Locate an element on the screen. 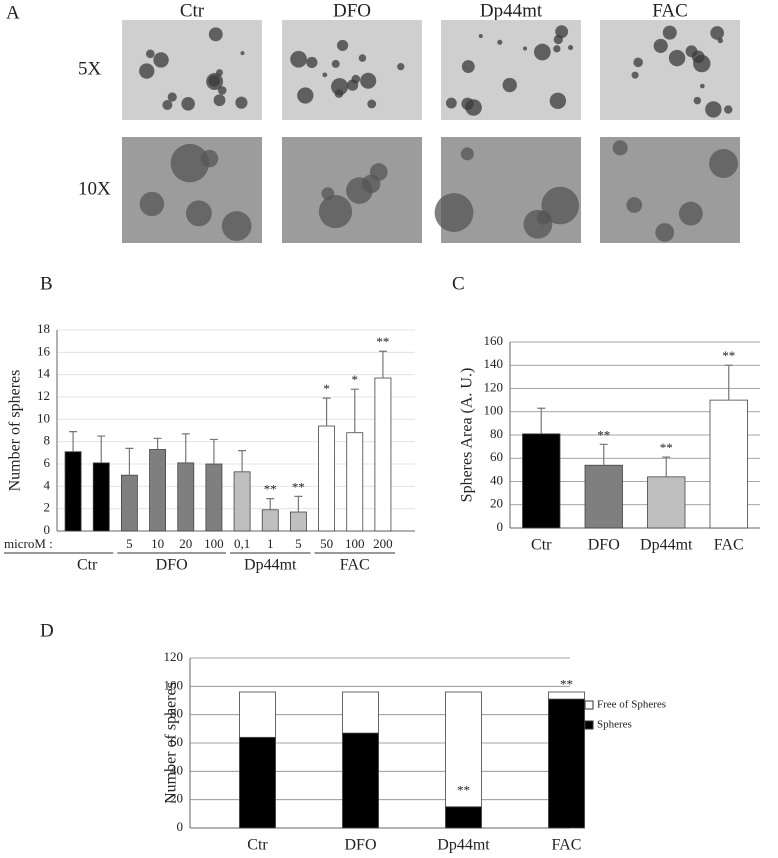 This screenshot has height=858, width=778. x-prefix: microM : is located at coordinates (28, 543).